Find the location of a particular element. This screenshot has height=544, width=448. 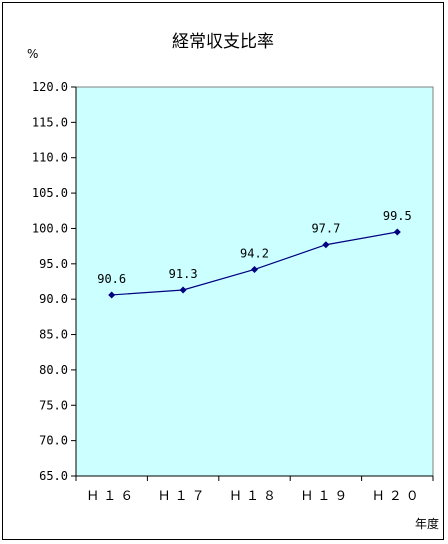

x-tick-label: Ｈ１９ is located at coordinates (325, 496).